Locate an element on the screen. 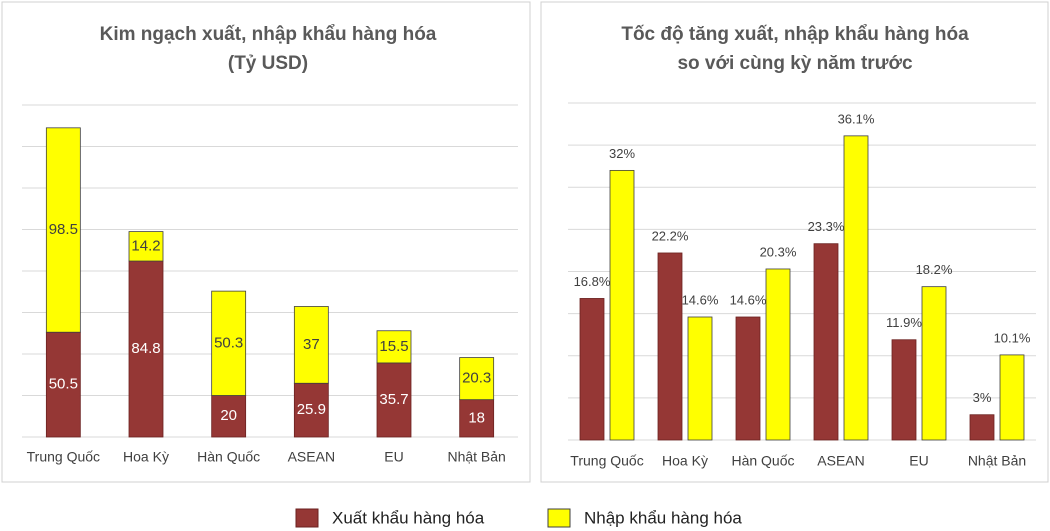 This screenshot has height=531, width=1050. data-label: 20 is located at coordinates (228, 415).